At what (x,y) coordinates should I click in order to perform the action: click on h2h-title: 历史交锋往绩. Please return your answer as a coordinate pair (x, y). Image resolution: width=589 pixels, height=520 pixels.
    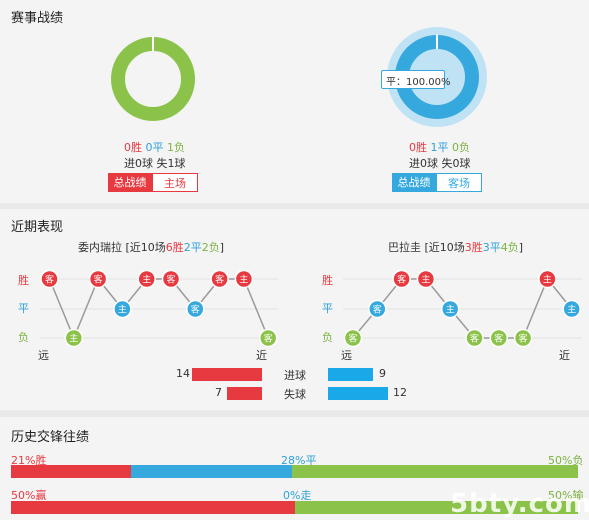
    Looking at the image, I should click on (50, 437).